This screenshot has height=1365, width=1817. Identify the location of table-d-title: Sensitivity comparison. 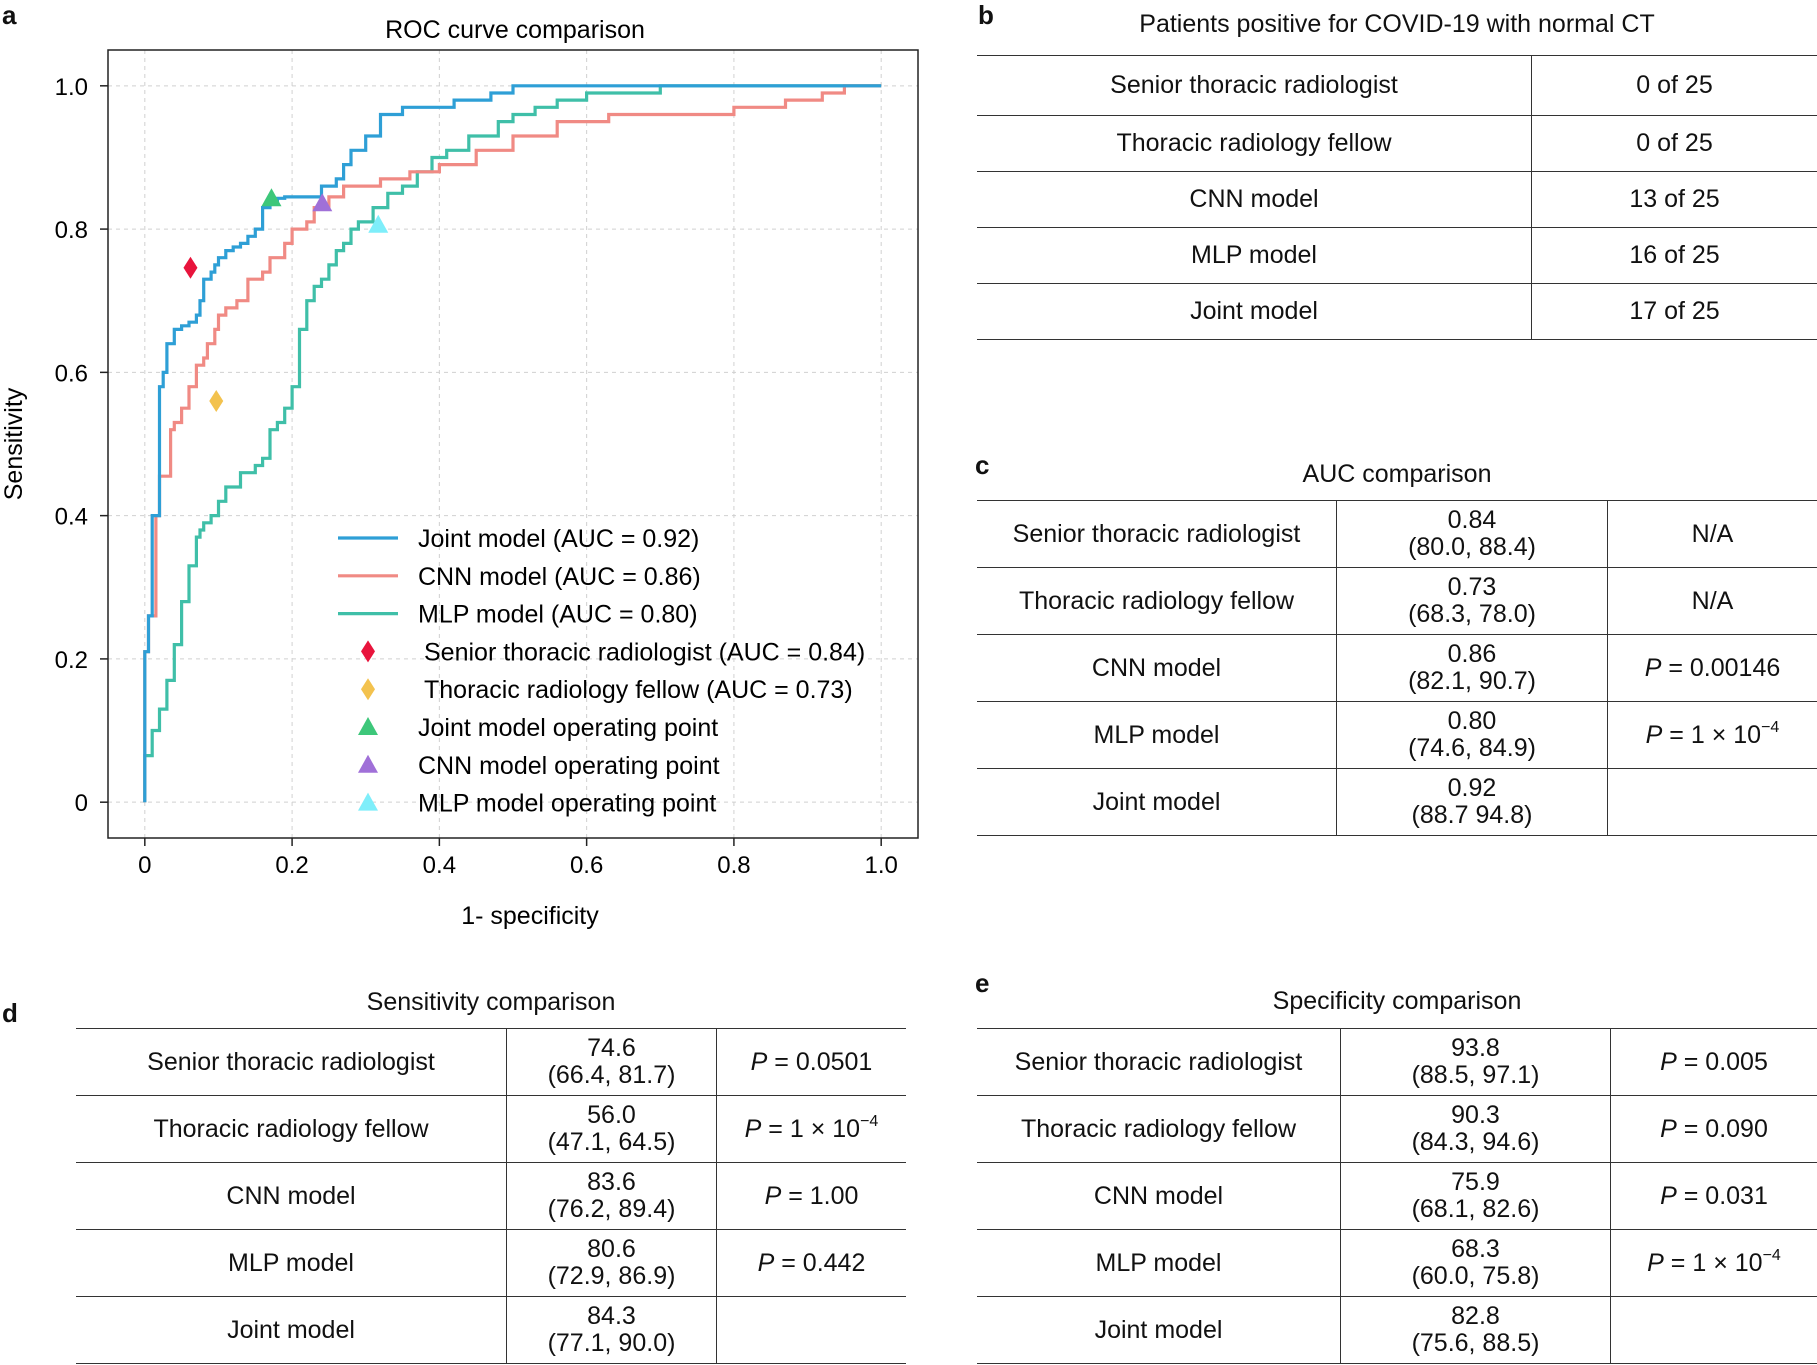
(491, 1002).